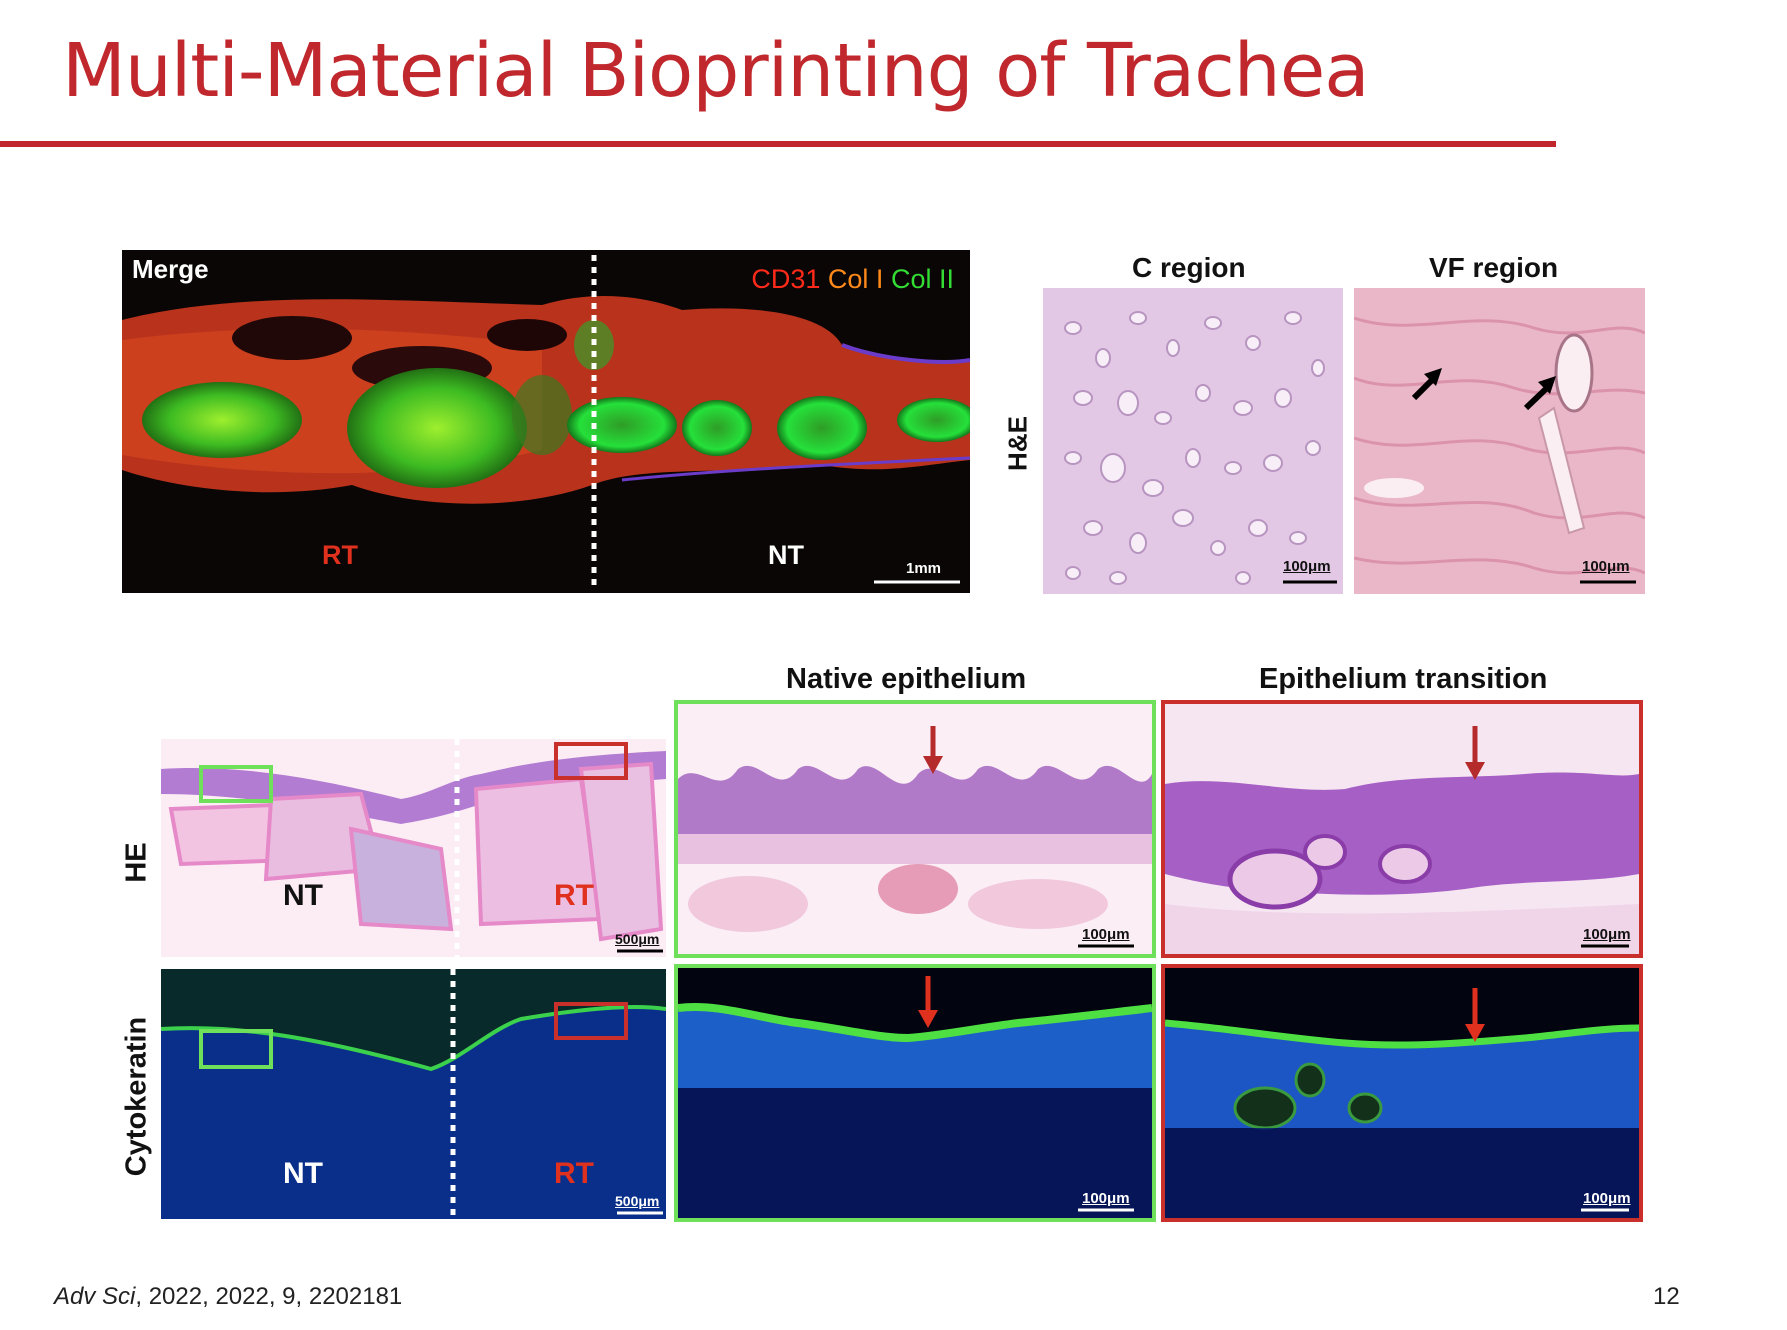  Describe the element at coordinates (924, 568) in the screenshot. I see `merge-scale-label: 1mm` at that location.